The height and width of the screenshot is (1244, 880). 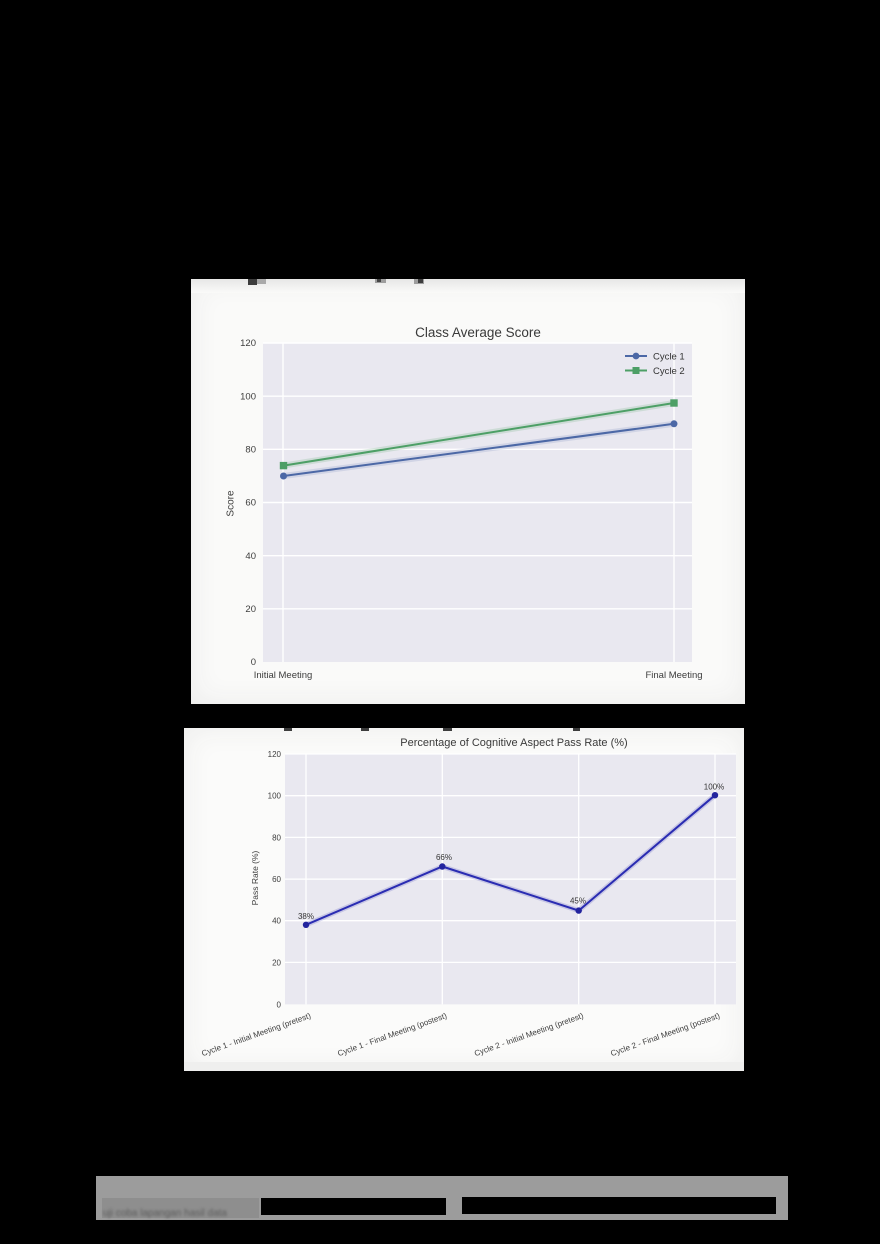 What do you see at coordinates (231, 503) in the screenshot?
I see `svg-text: Score` at bounding box center [231, 503].